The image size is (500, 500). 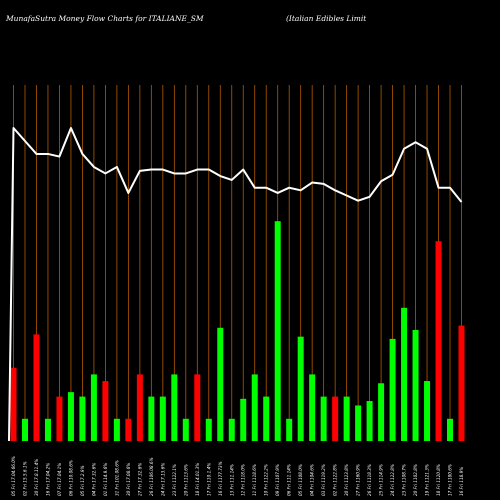 I want to click on x-tick-label: 05 Fri 1108.0%, so click(x=300, y=480).